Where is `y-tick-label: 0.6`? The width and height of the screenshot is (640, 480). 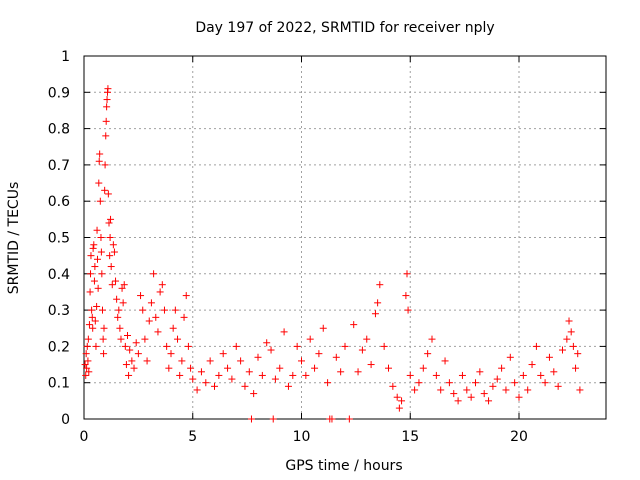
y-tick-label: 0.6 is located at coordinates (59, 202).